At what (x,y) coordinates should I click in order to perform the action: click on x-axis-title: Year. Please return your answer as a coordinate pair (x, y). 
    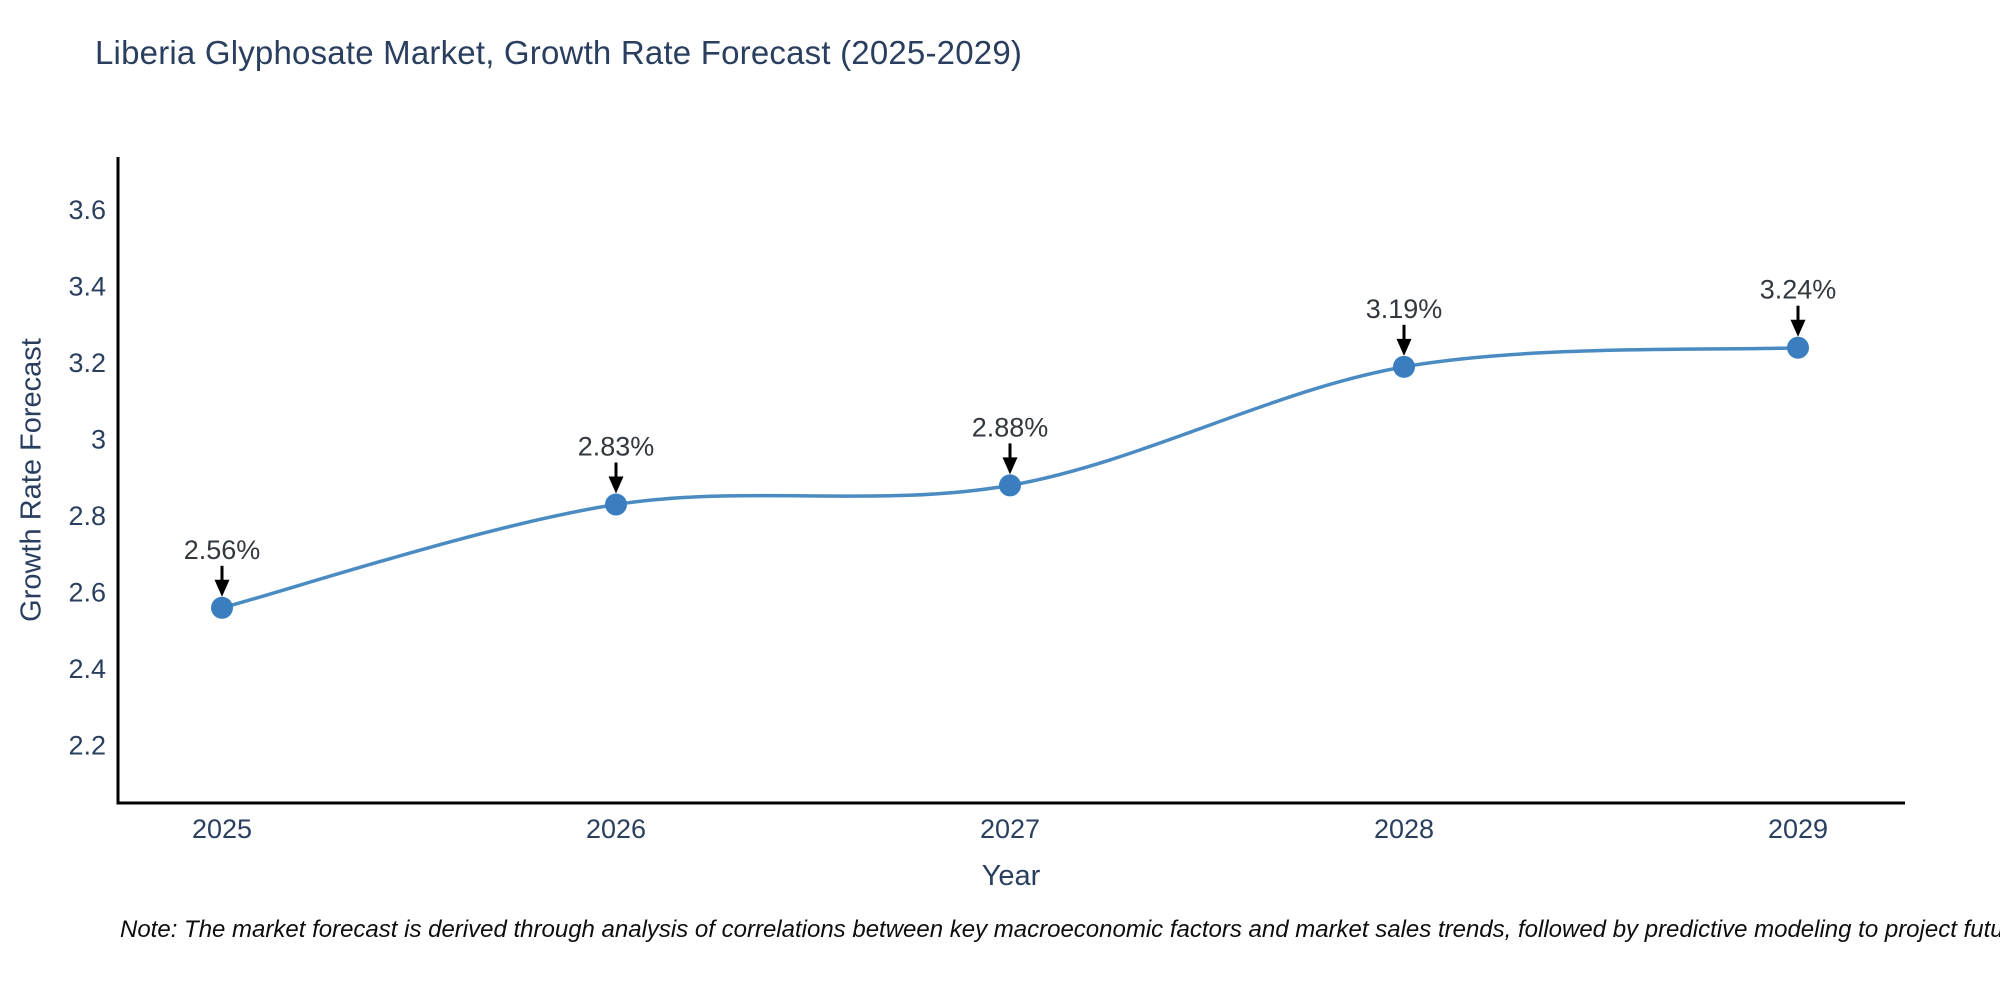
    Looking at the image, I should click on (1011, 876).